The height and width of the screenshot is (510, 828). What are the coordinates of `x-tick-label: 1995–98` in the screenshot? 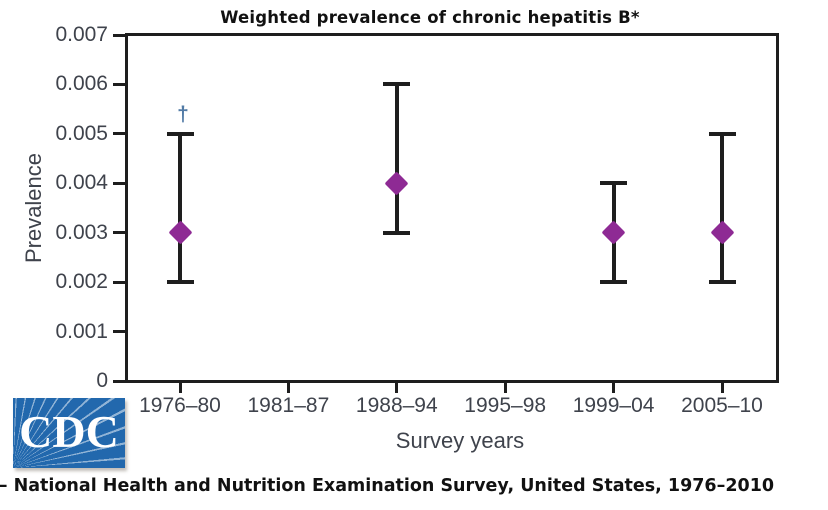 It's located at (505, 405).